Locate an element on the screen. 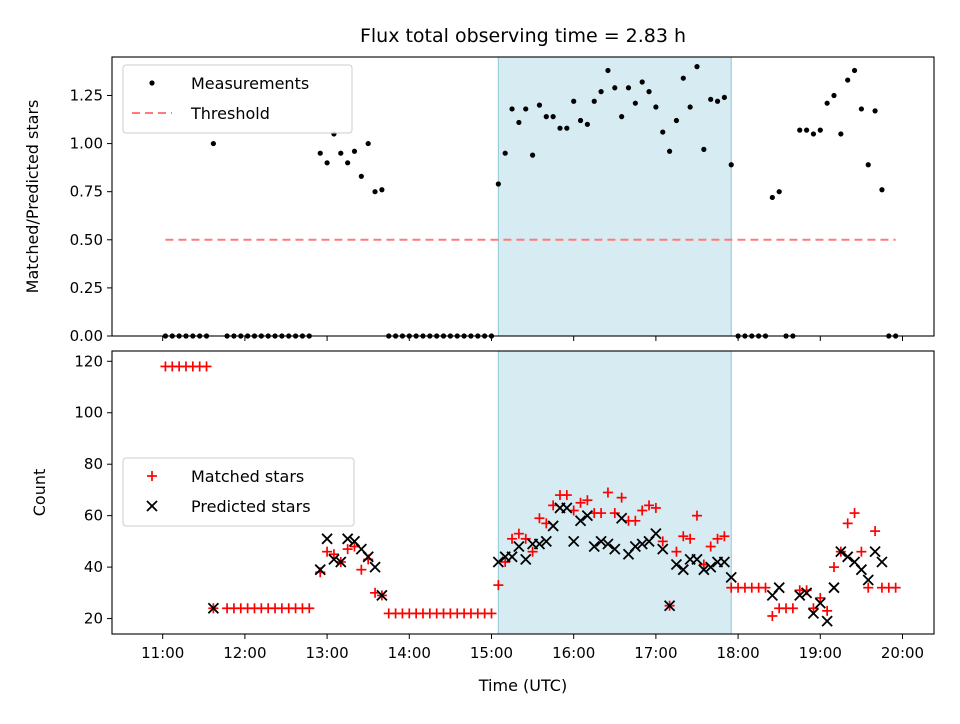 This screenshot has height=724, width=960. y-tick-label: 40 is located at coordinates (93, 567).